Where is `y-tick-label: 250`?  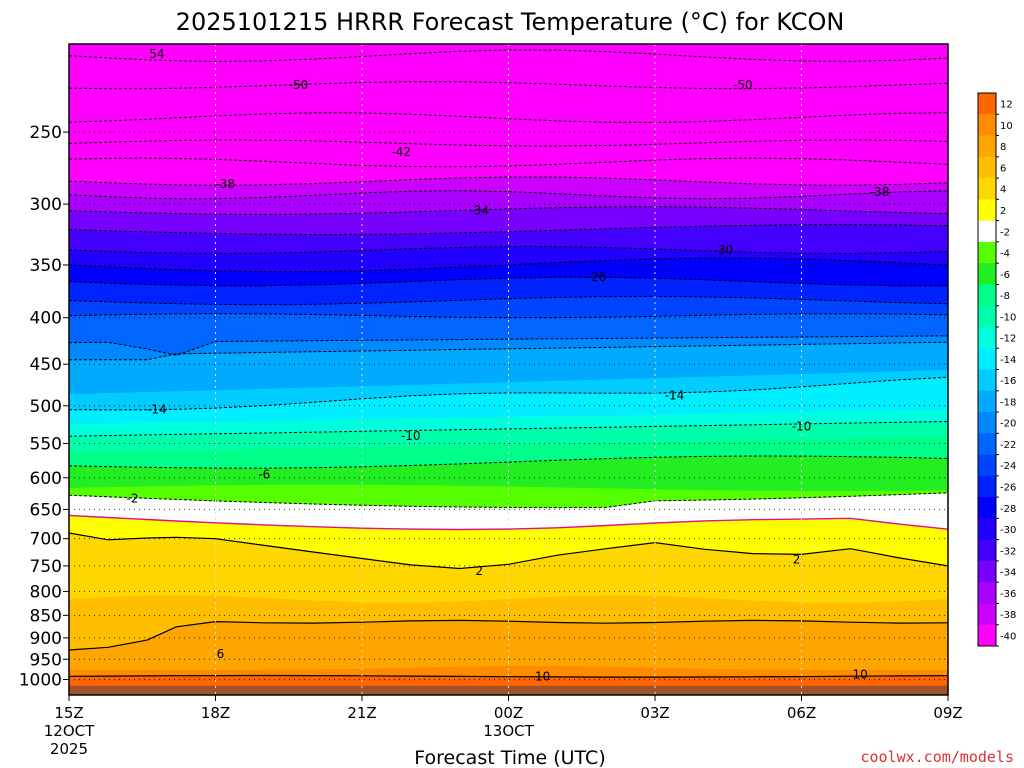 y-tick-label: 250 is located at coordinates (46, 133).